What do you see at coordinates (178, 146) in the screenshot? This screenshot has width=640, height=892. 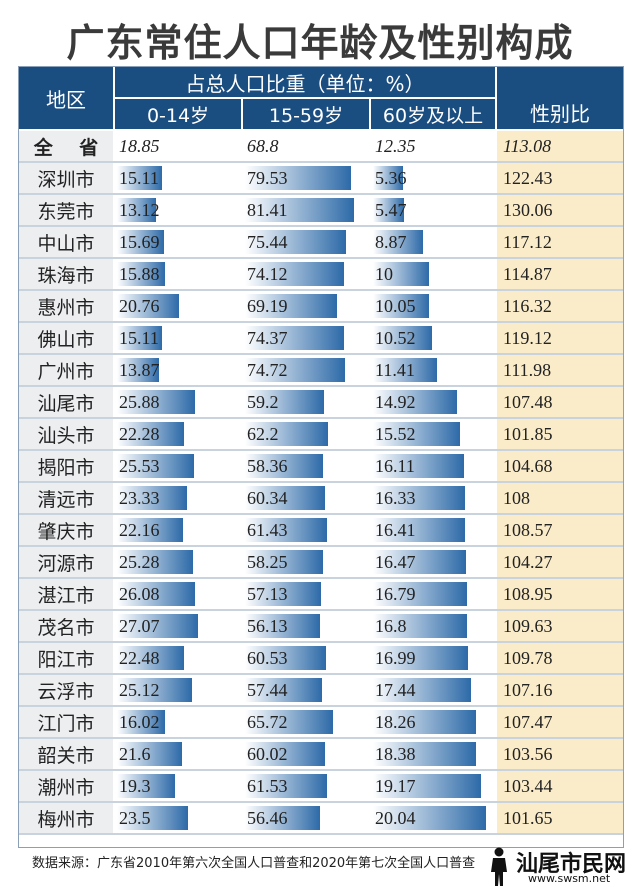 I see `cell-age-0-14: 18.85` at bounding box center [178, 146].